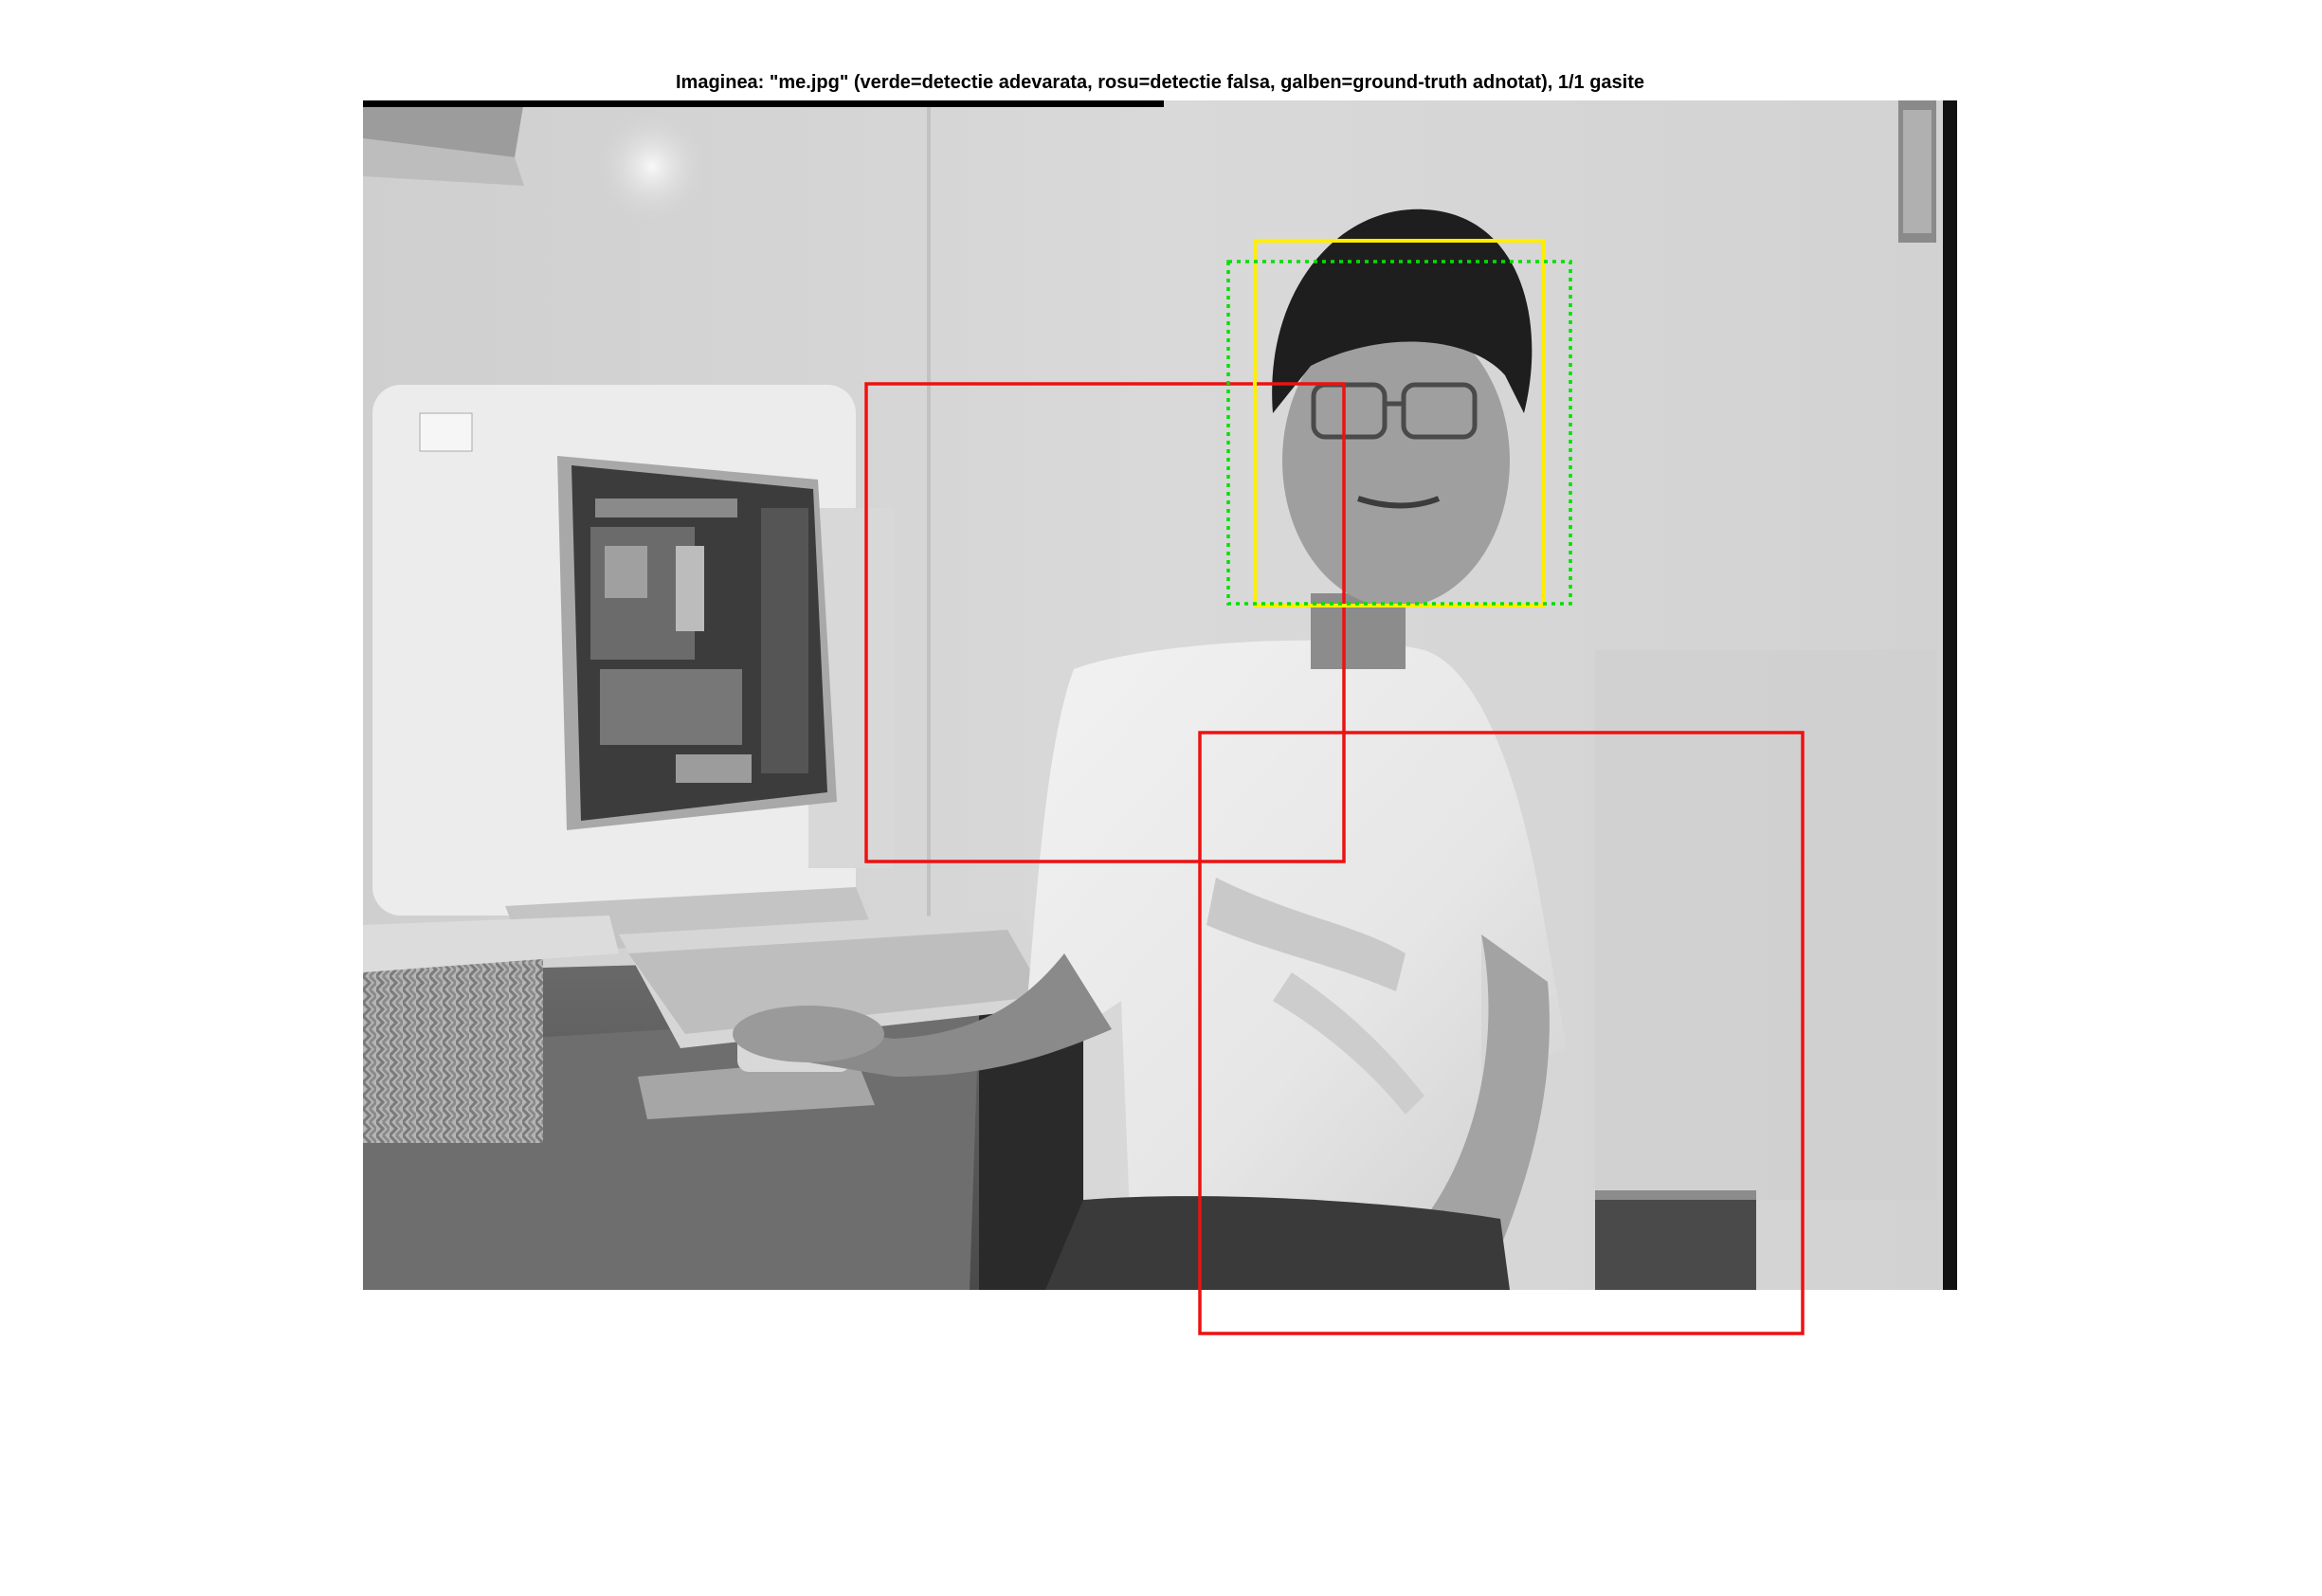 This screenshot has height=1596, width=2322. What do you see at coordinates (652, 167) in the screenshot?
I see `ceiling-light-glow` at bounding box center [652, 167].